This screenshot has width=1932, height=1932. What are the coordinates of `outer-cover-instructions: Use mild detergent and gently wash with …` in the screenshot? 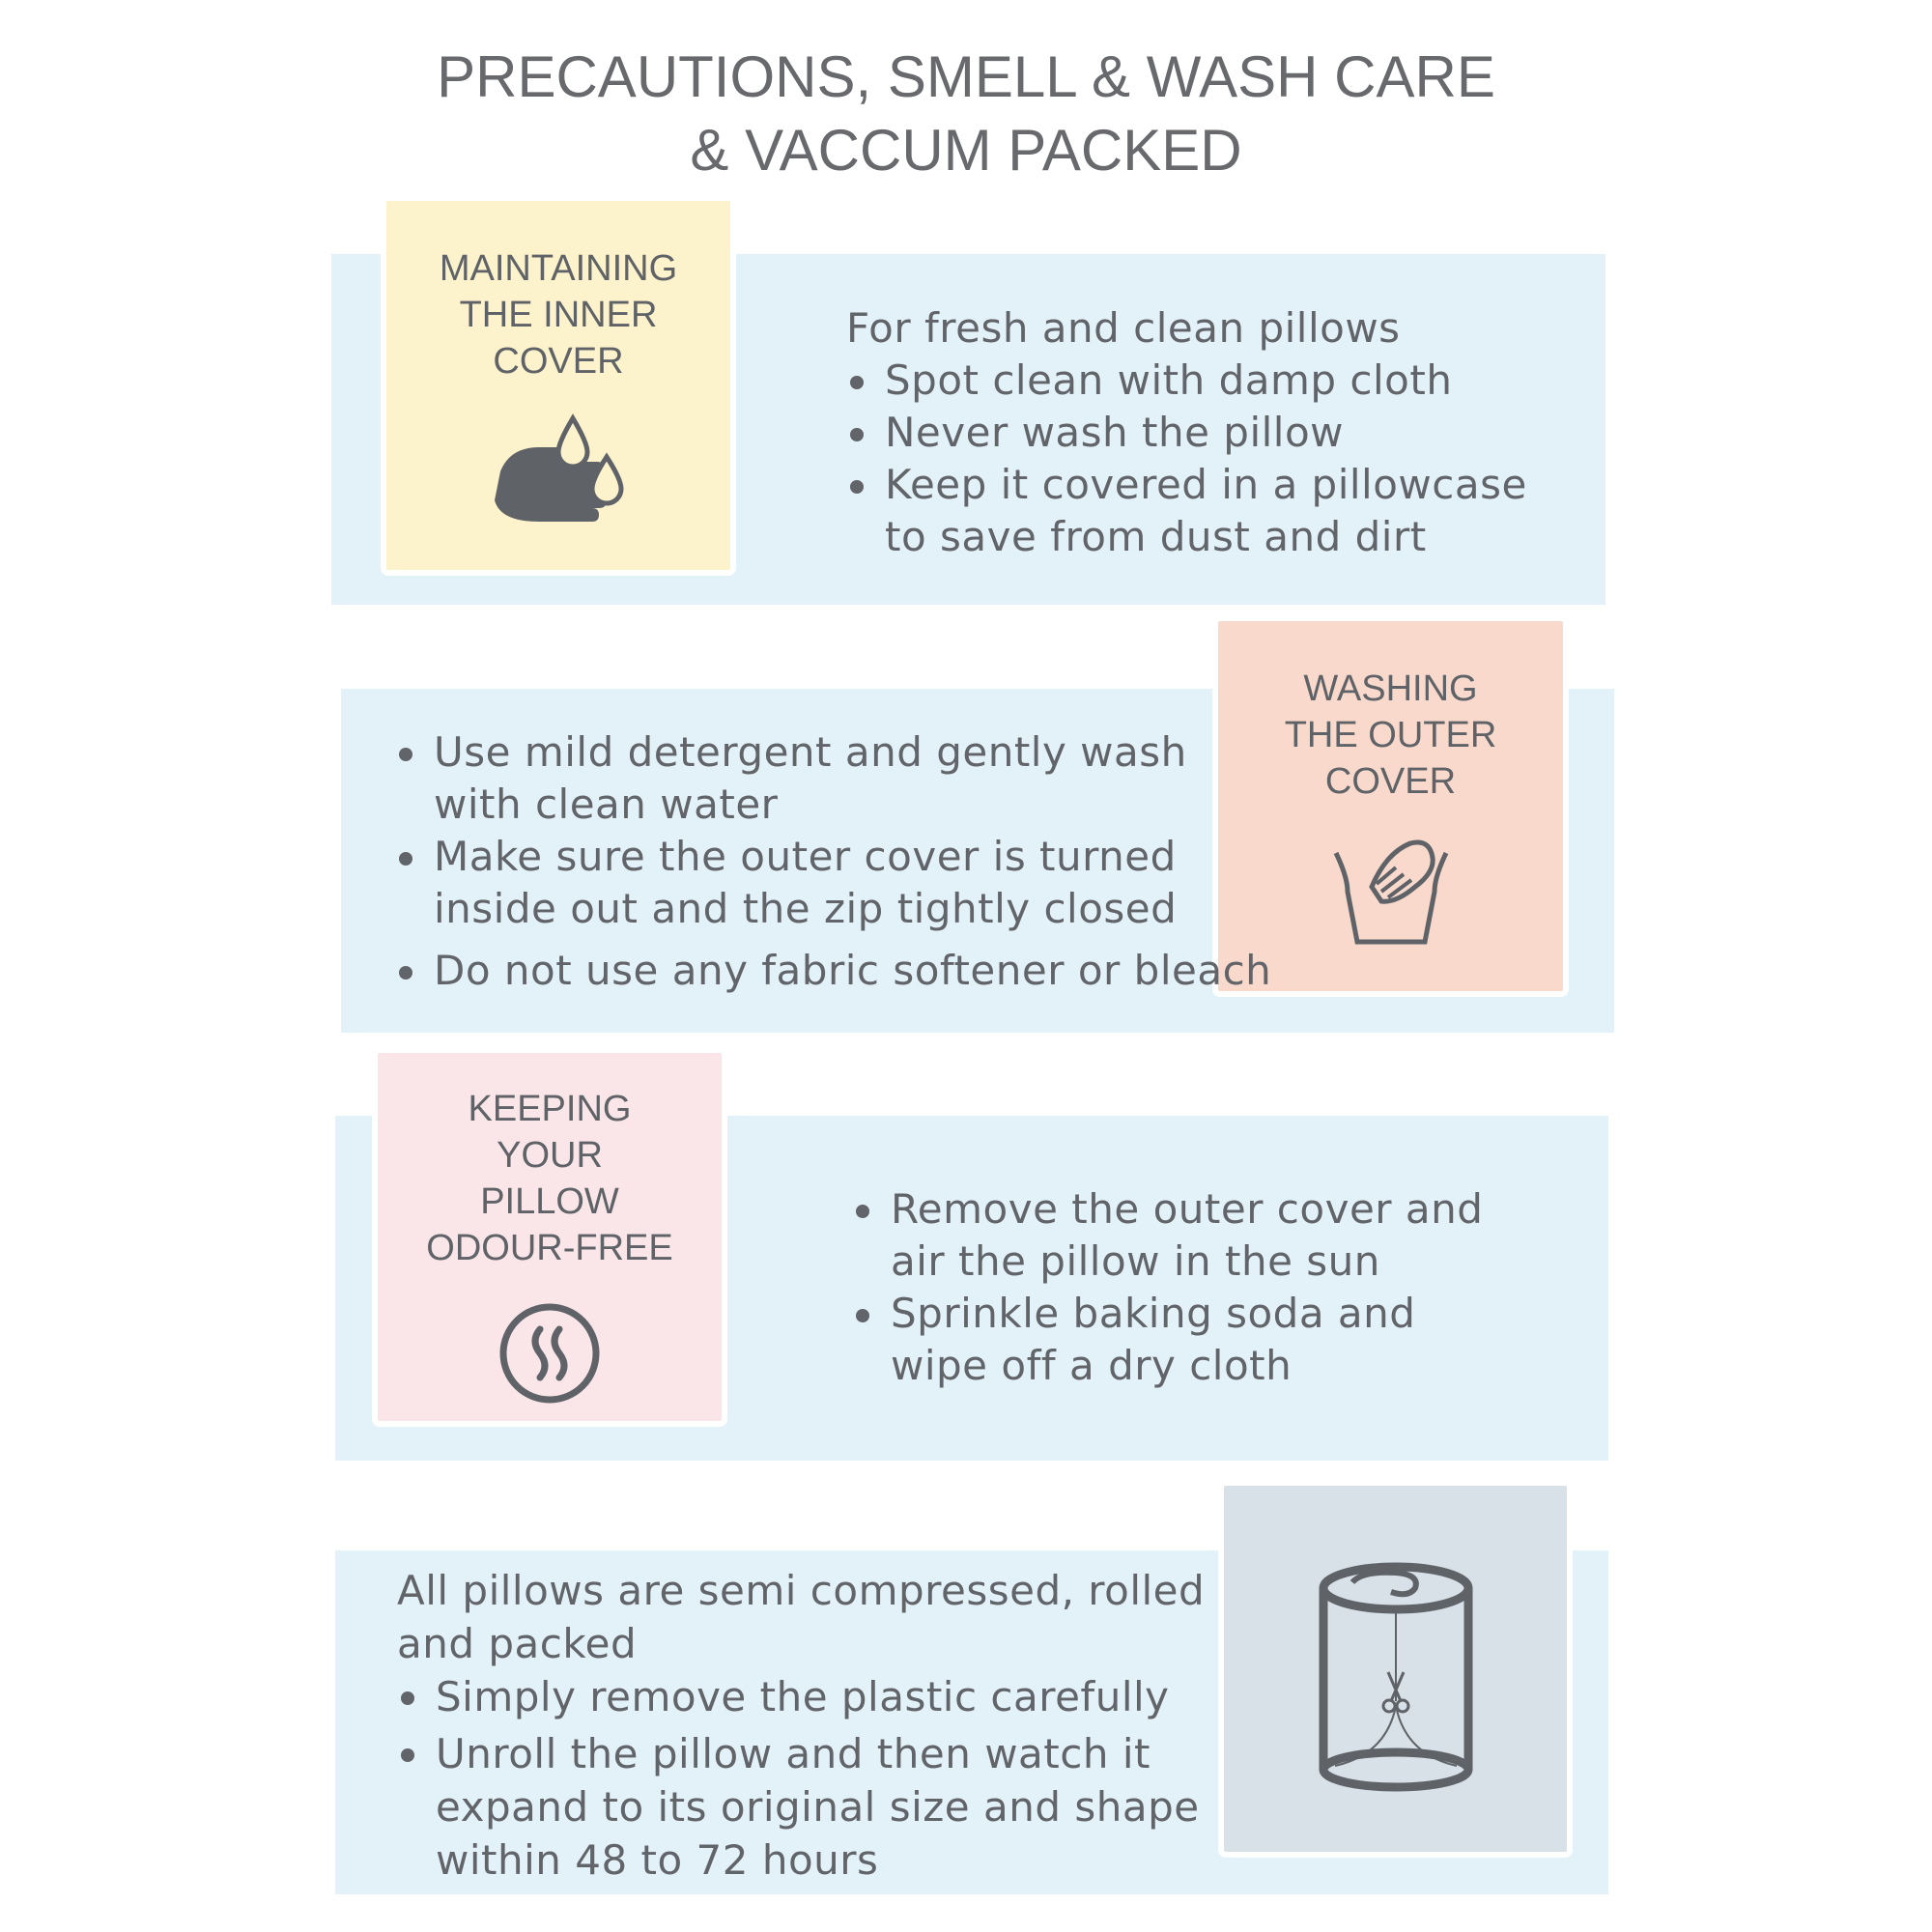 It's located at (833, 861).